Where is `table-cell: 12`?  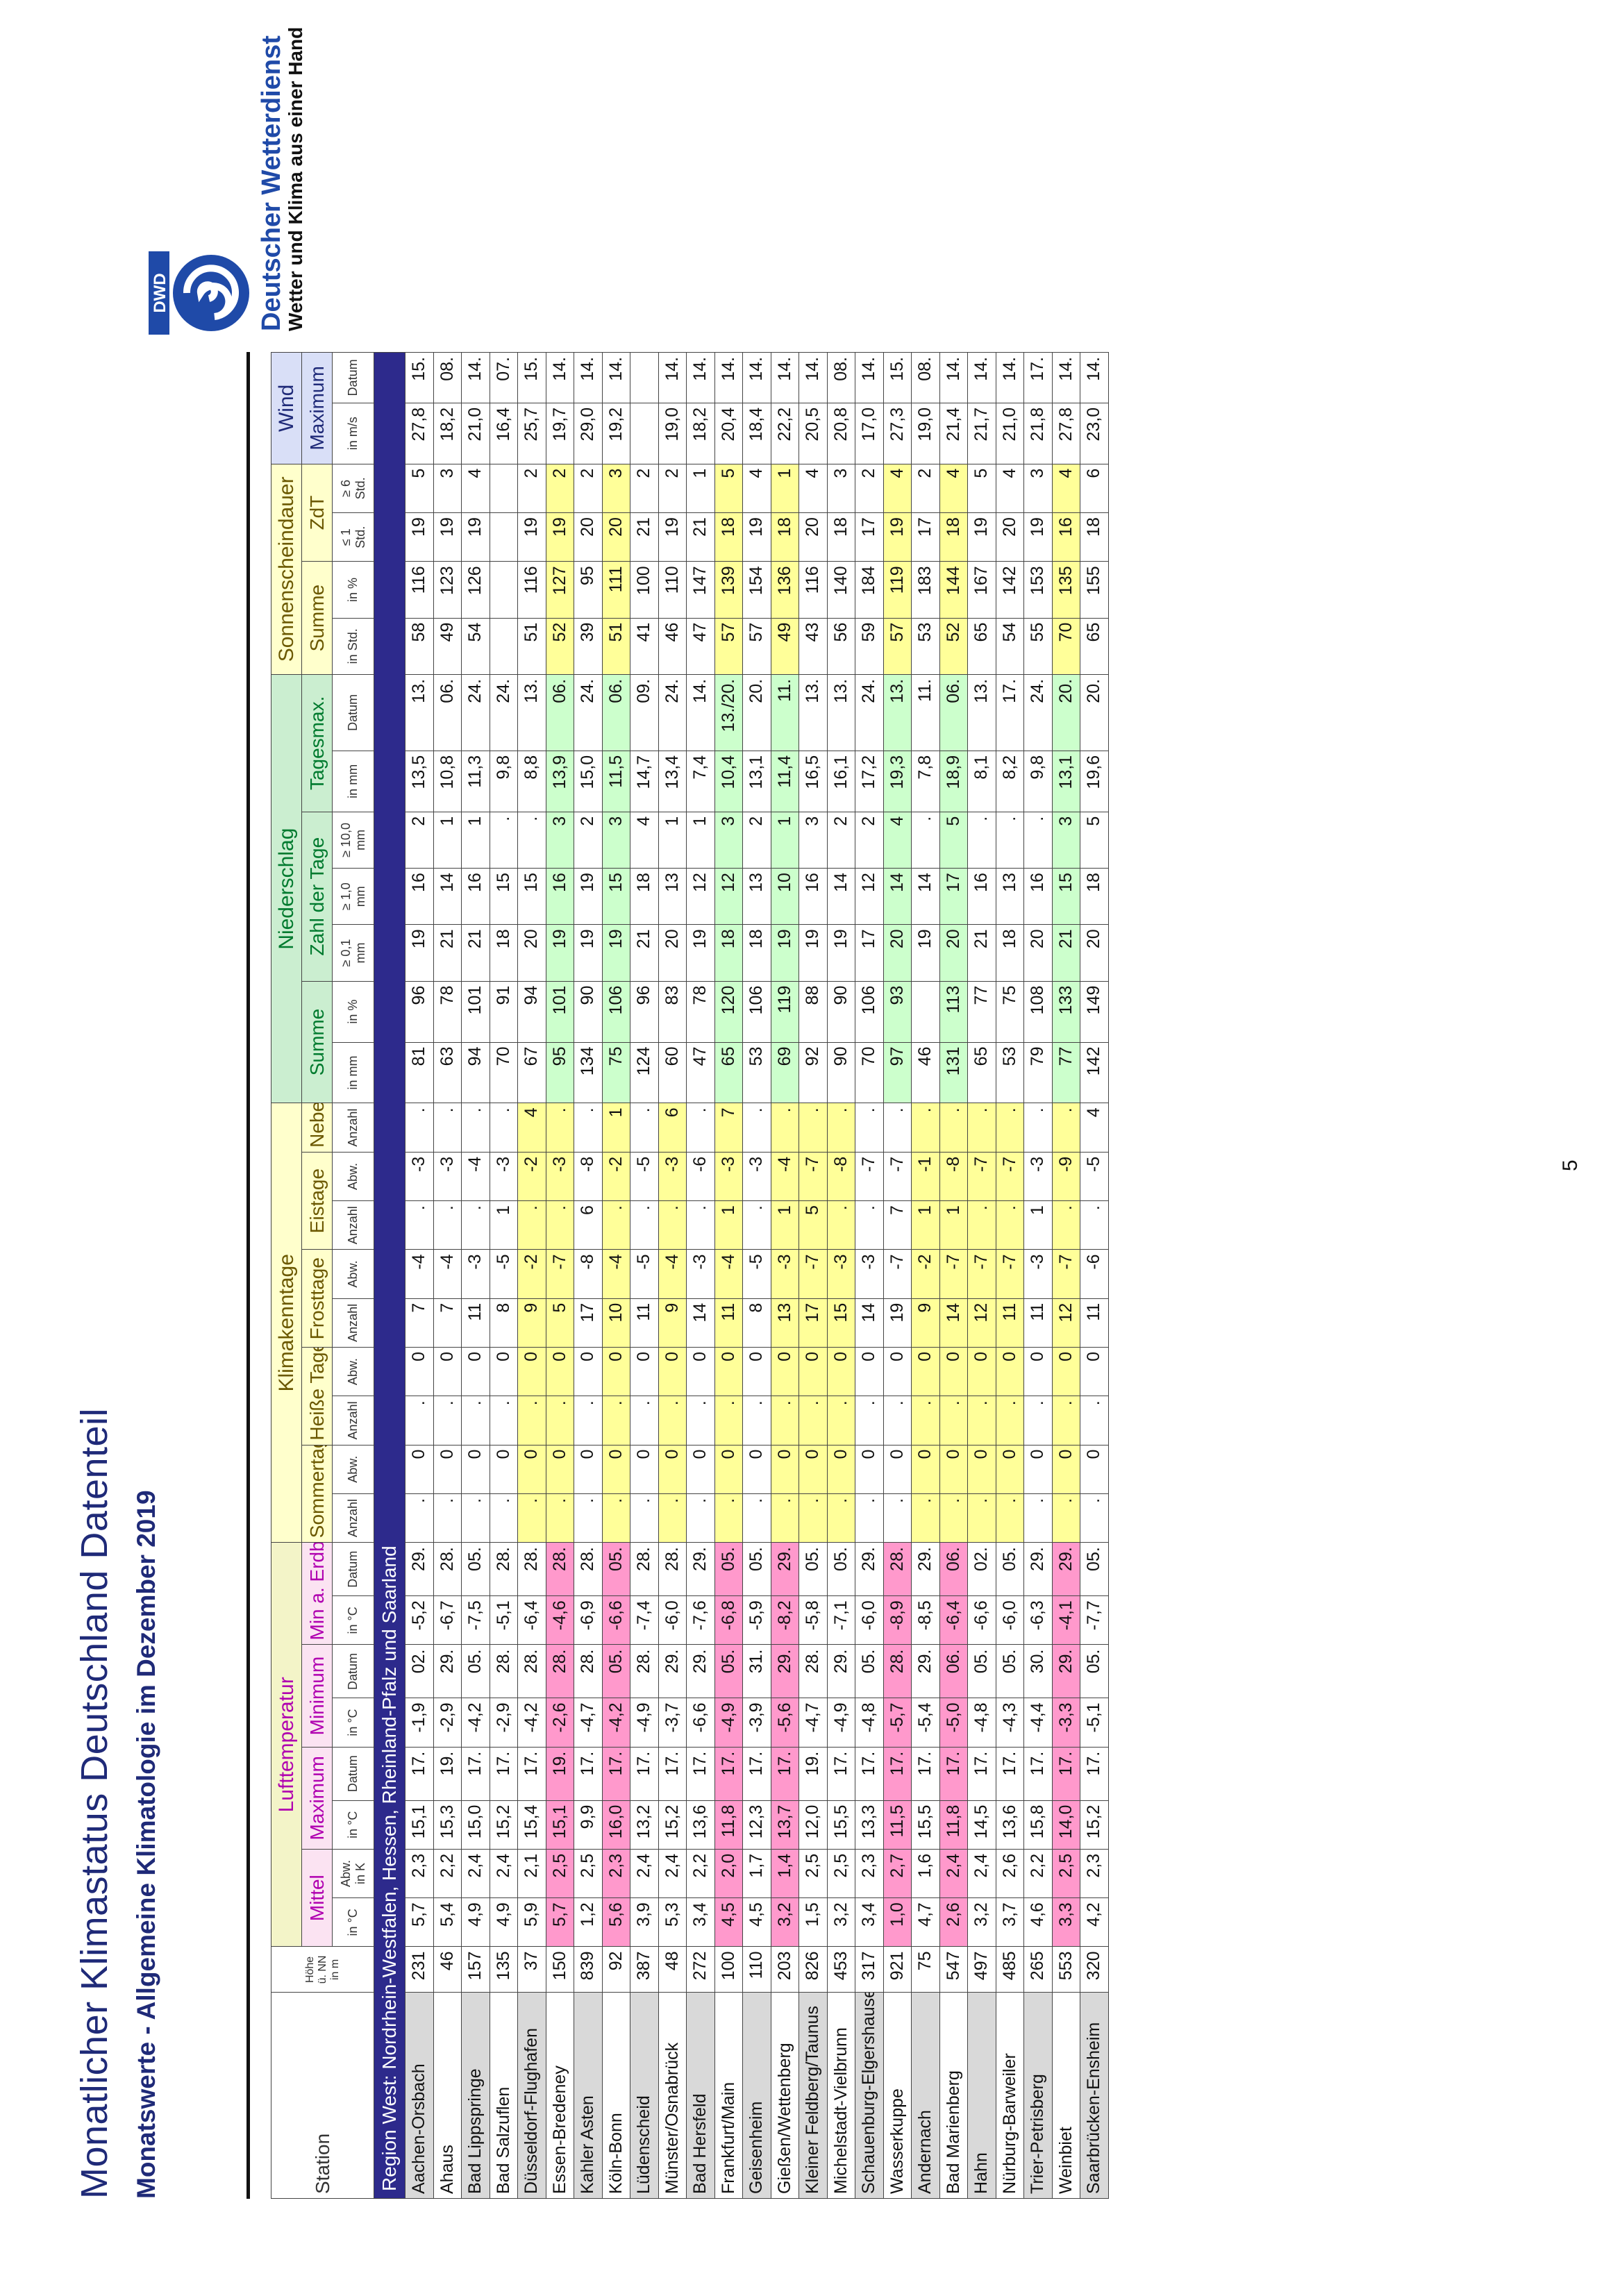
table-cell: 12 is located at coordinates (700, 896).